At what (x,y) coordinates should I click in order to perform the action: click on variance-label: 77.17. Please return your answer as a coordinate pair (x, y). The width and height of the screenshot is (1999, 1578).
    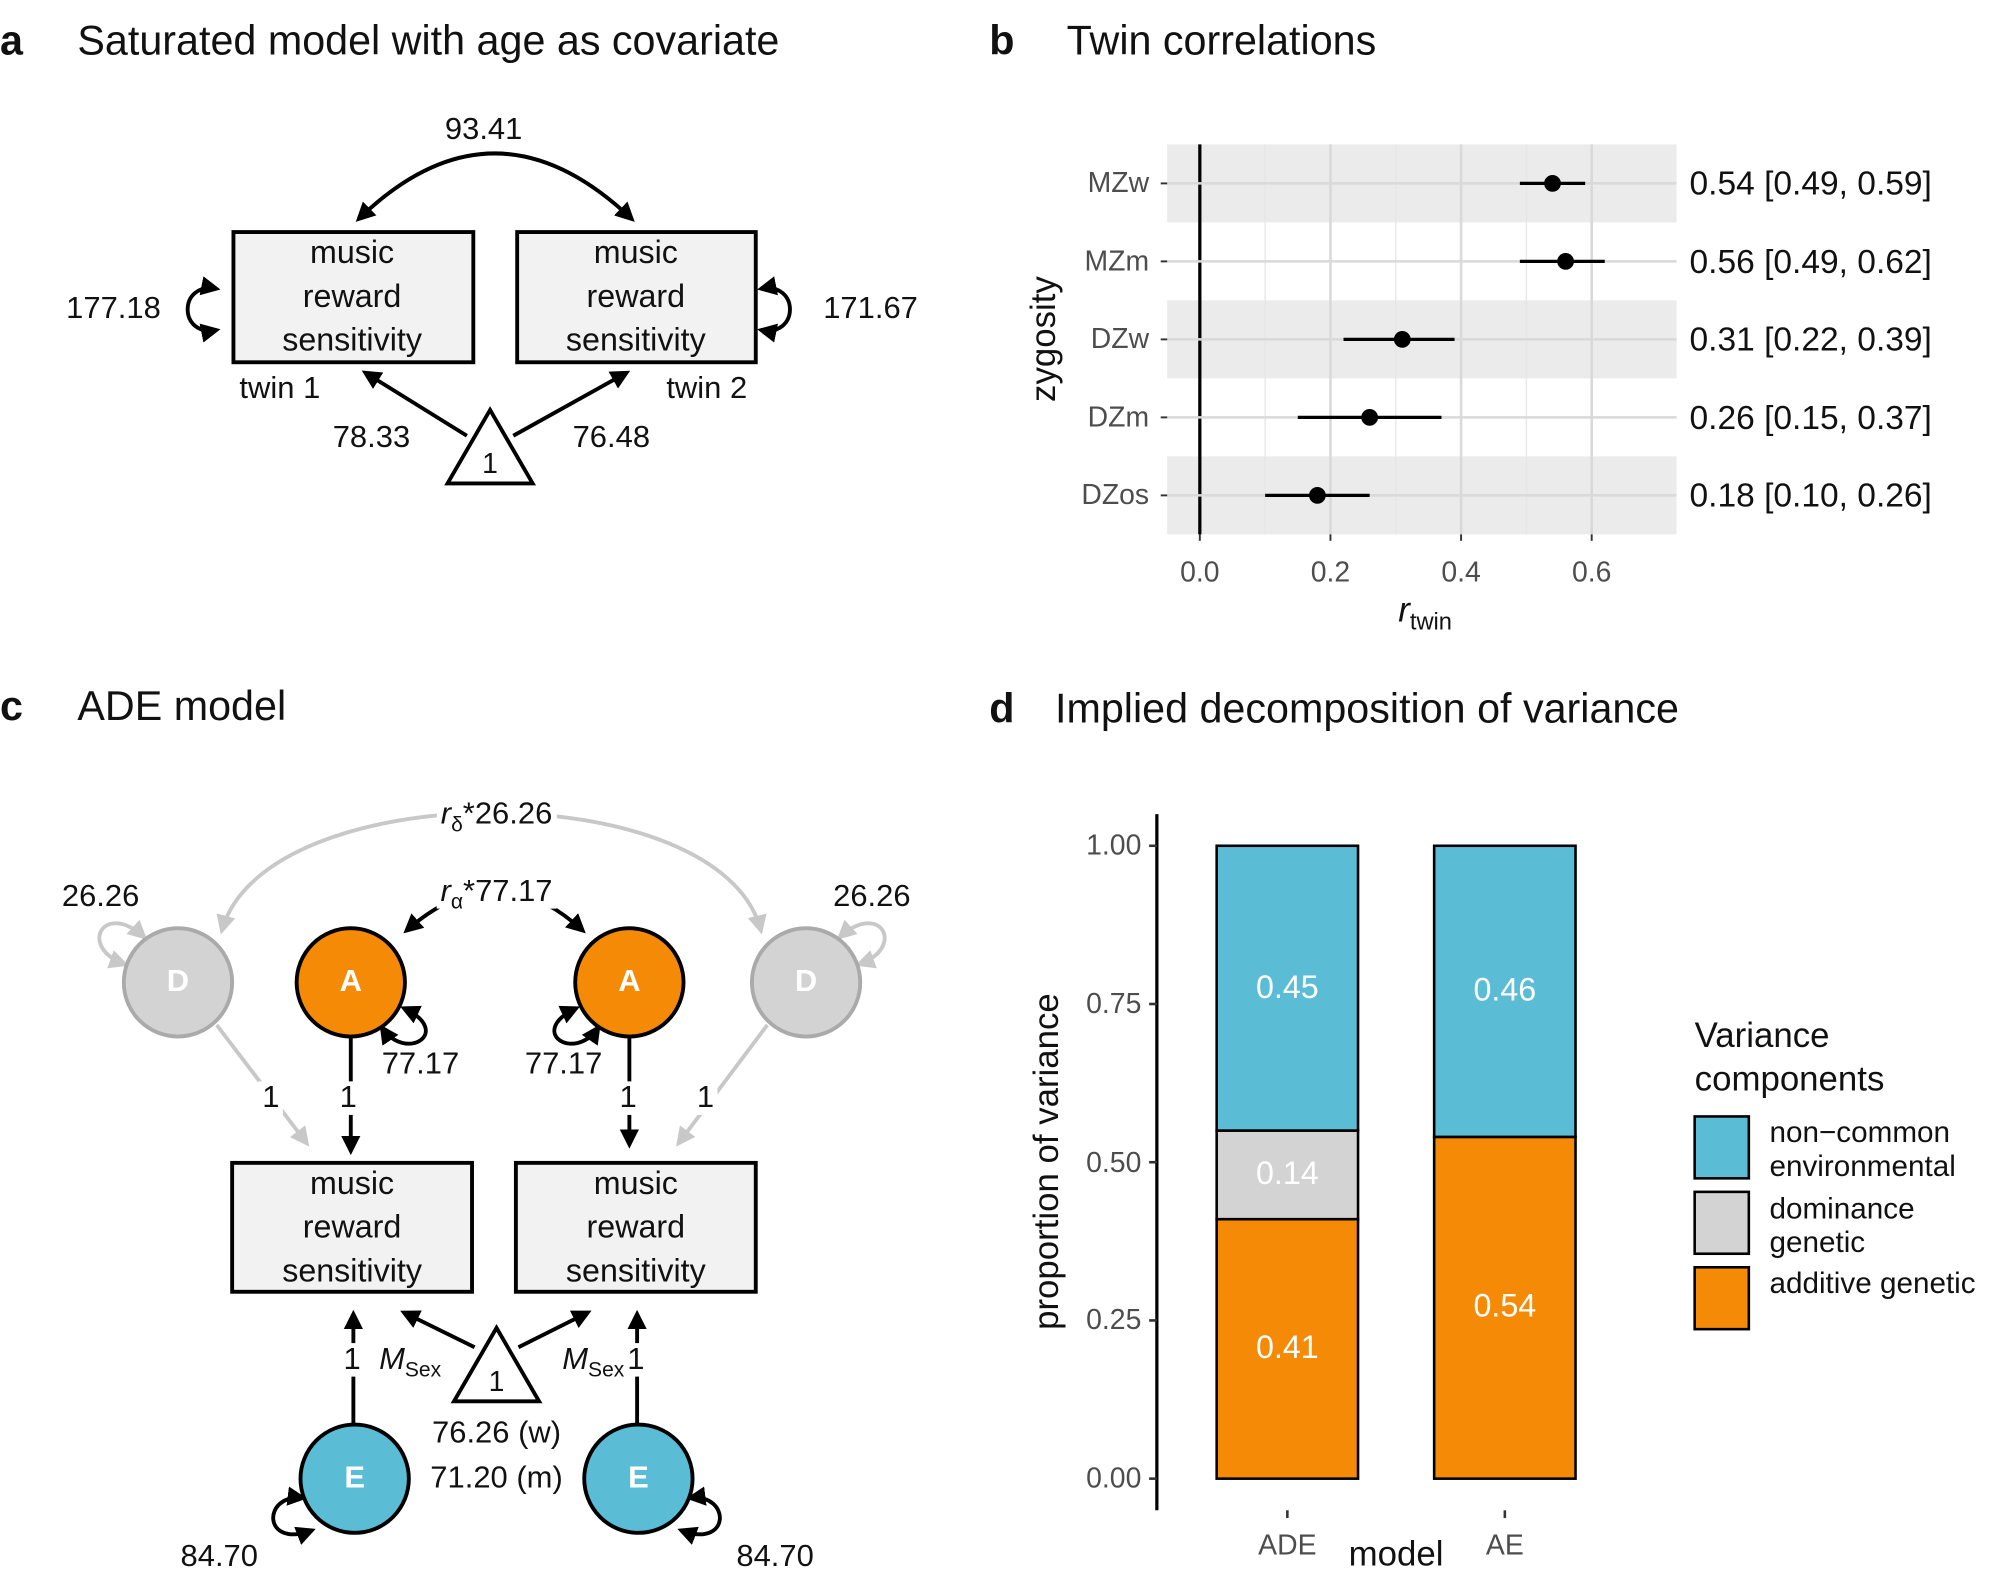
    Looking at the image, I should click on (420, 1064).